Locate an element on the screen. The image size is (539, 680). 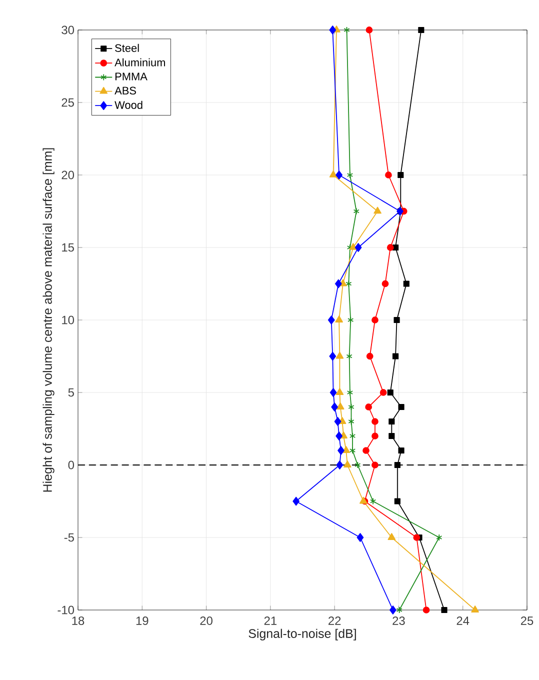
y-tick-label: 30 is located at coordinates (68, 30).